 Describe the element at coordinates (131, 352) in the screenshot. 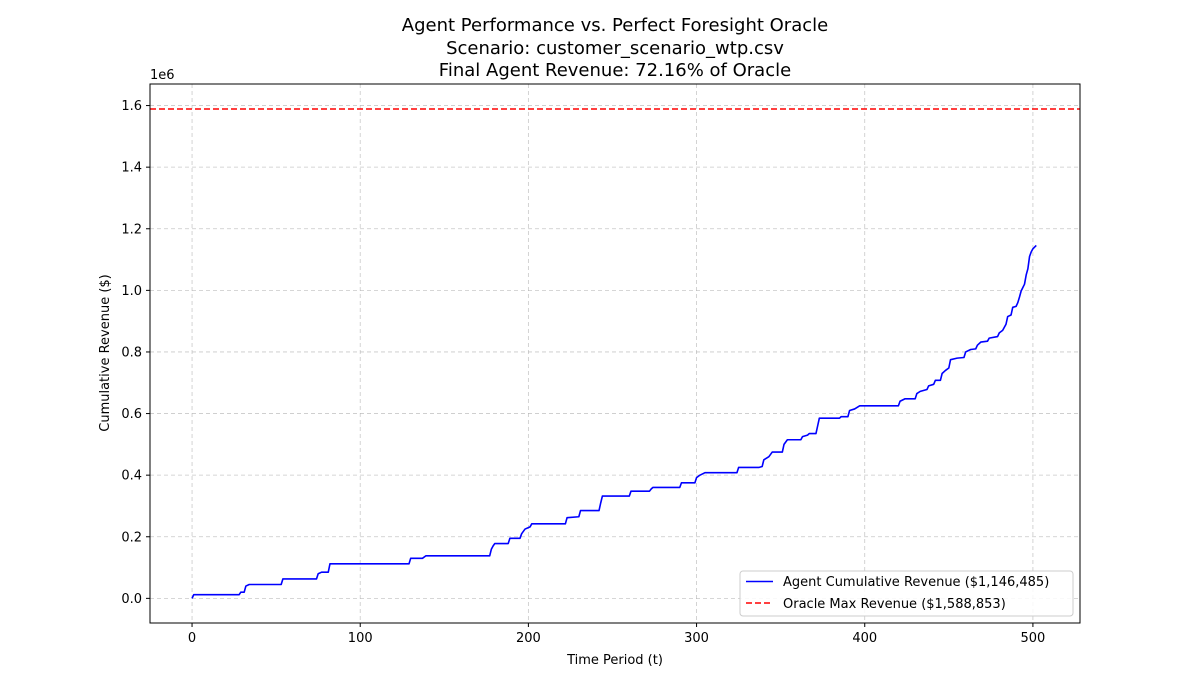

I see `y-tick-label: 0.8` at that location.